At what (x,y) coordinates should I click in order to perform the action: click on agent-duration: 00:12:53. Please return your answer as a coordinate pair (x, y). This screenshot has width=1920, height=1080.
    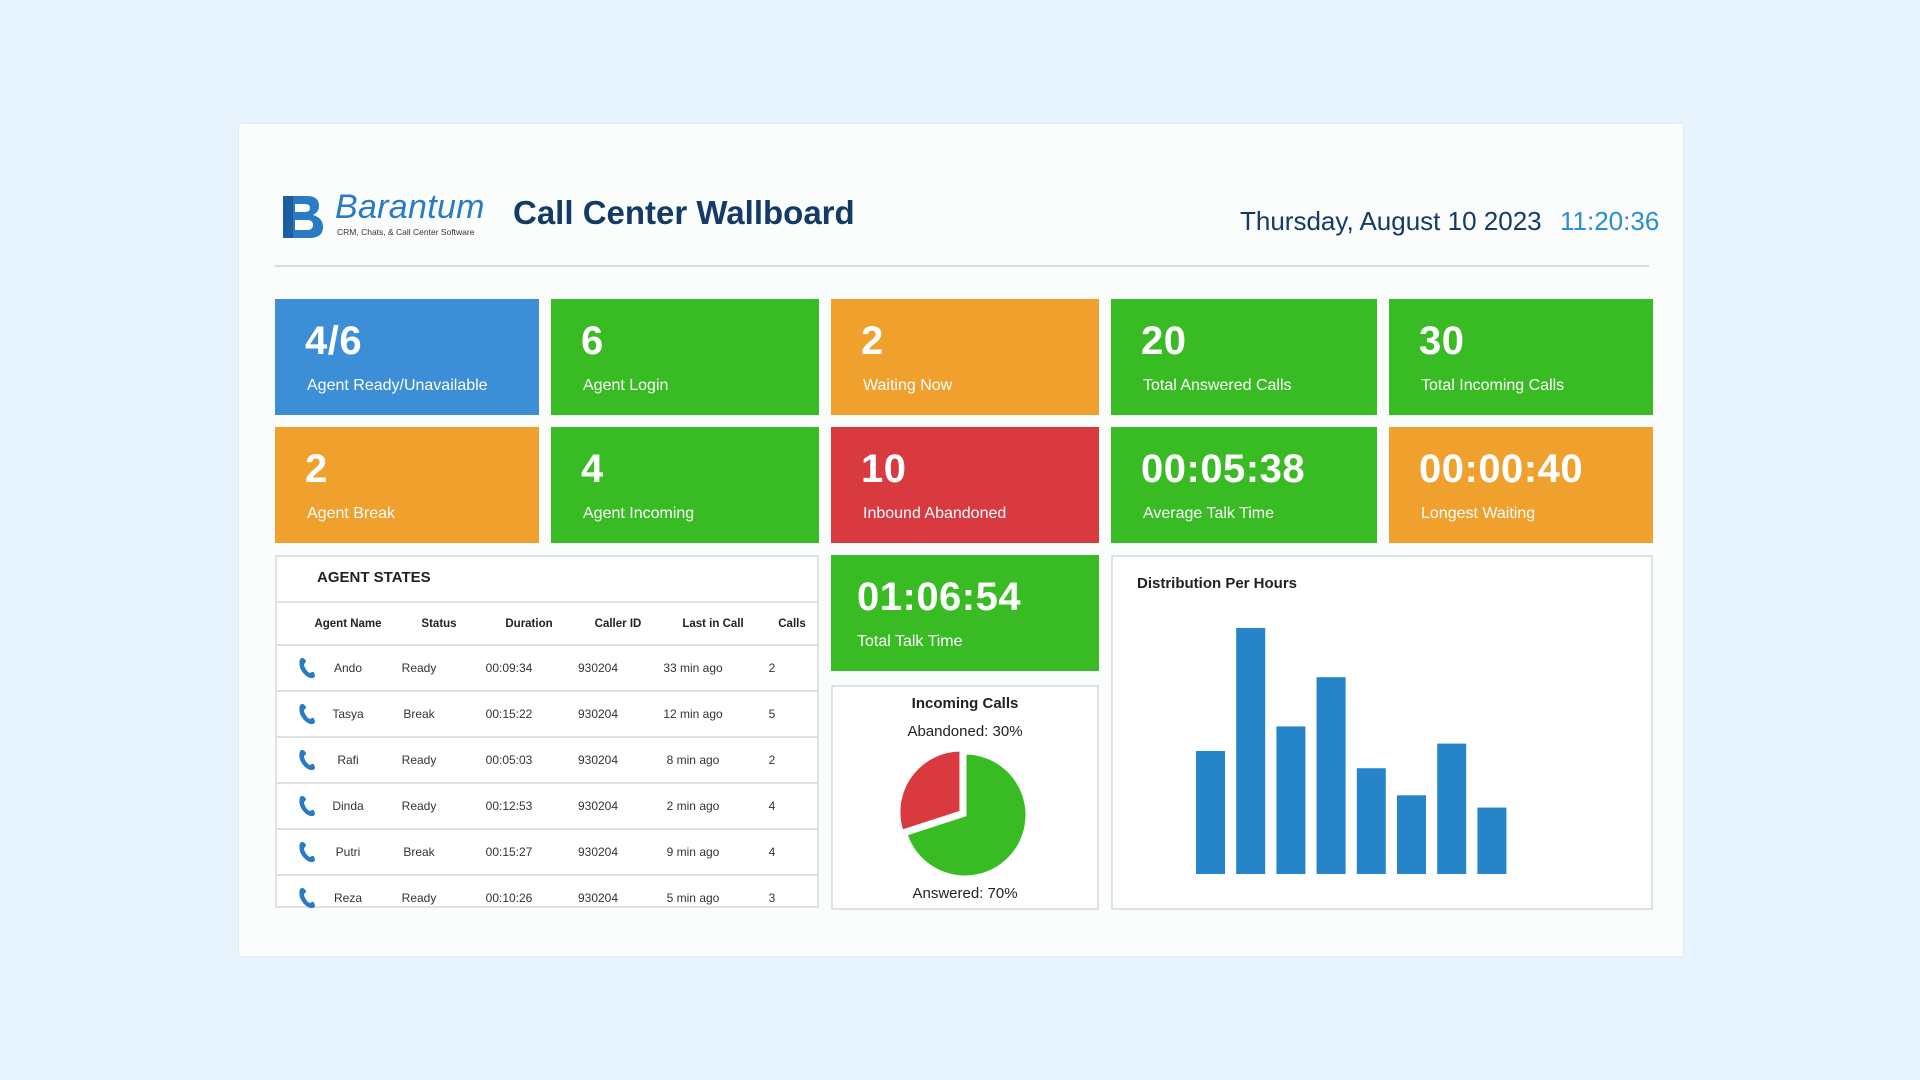
    Looking at the image, I should click on (509, 806).